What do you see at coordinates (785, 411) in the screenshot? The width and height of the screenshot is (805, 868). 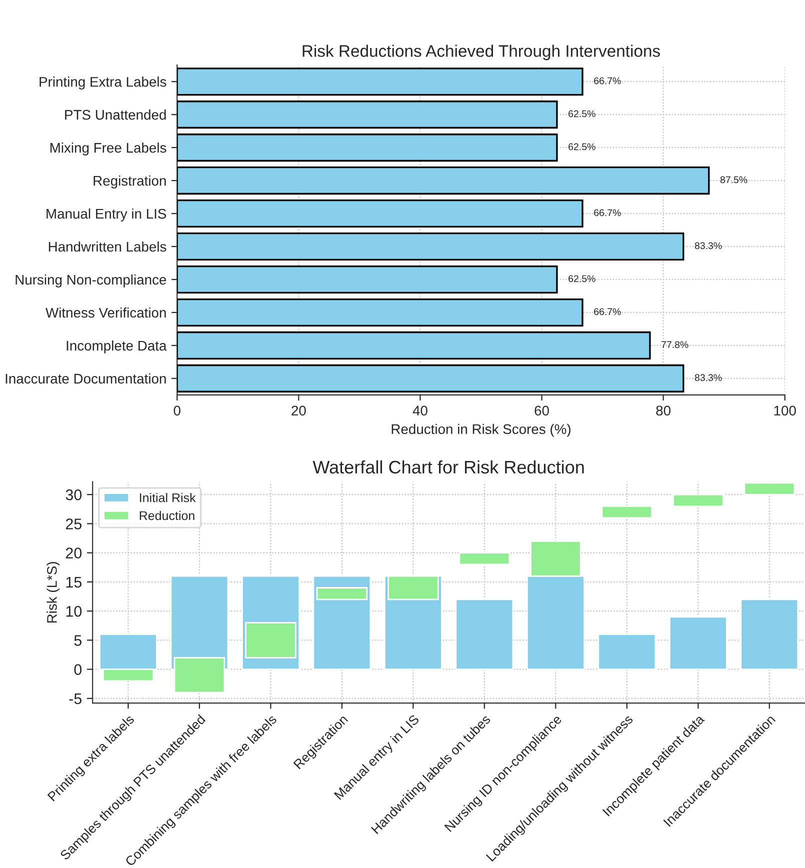 I see `x-tick-label: 100` at bounding box center [785, 411].